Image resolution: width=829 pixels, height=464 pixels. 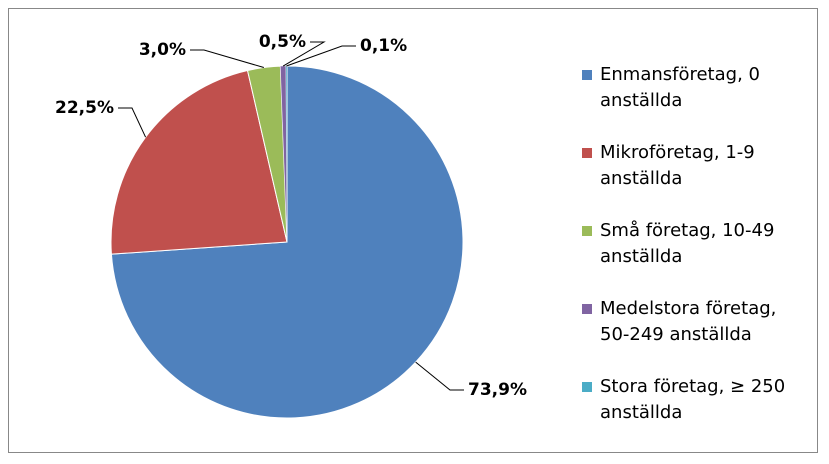 I want to click on legend-item: Medelstora företag, 50-249 anställda, so click(x=694, y=335).